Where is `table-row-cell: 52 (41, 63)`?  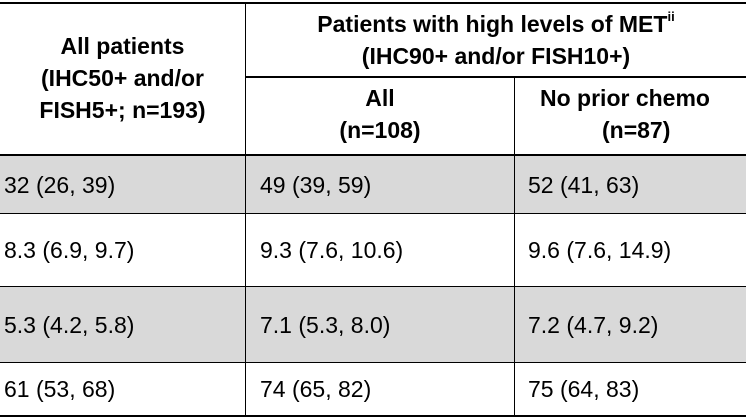
table-row-cell: 52 (41, 63) is located at coordinates (630, 184).